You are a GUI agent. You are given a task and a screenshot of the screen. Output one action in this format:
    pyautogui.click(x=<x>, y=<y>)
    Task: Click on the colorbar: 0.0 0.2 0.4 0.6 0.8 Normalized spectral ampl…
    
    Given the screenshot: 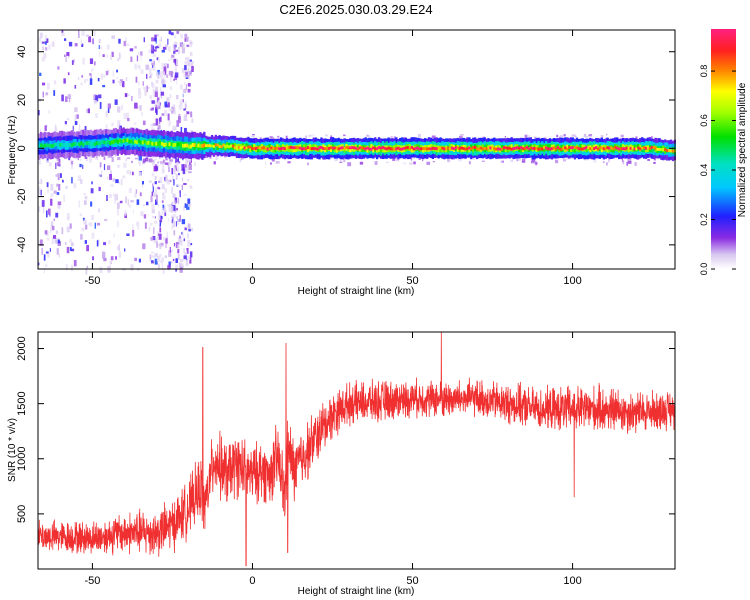 What is the action you would take?
    pyautogui.click(x=723, y=152)
    